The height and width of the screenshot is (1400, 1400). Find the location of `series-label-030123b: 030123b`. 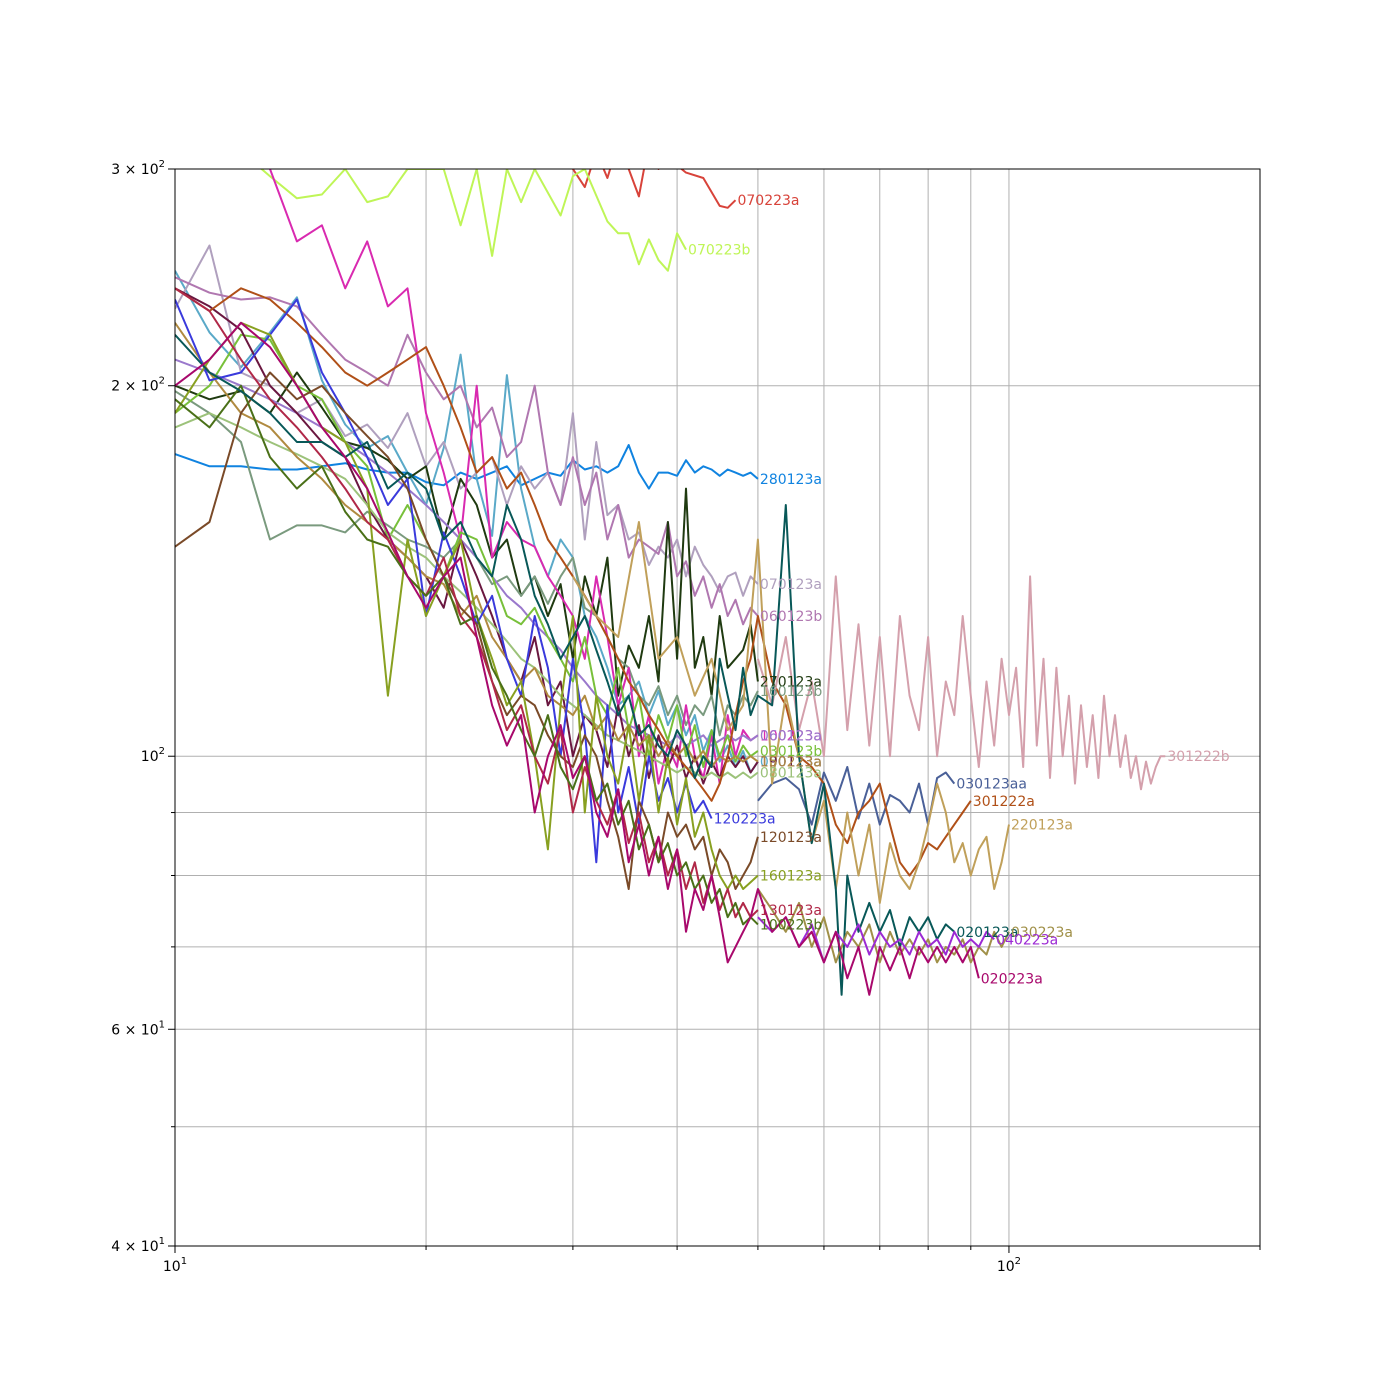

series-label-030123b: 030123b is located at coordinates (791, 752).